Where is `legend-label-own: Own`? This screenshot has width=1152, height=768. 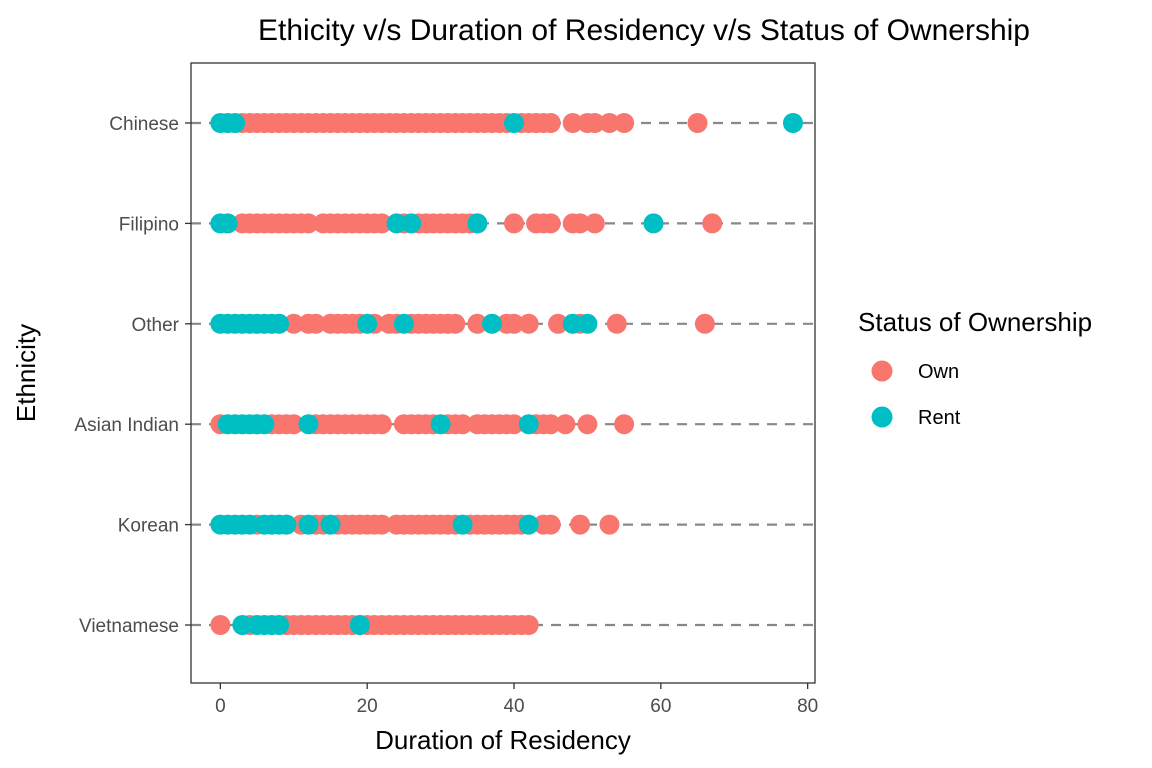 legend-label-own: Own is located at coordinates (938, 372).